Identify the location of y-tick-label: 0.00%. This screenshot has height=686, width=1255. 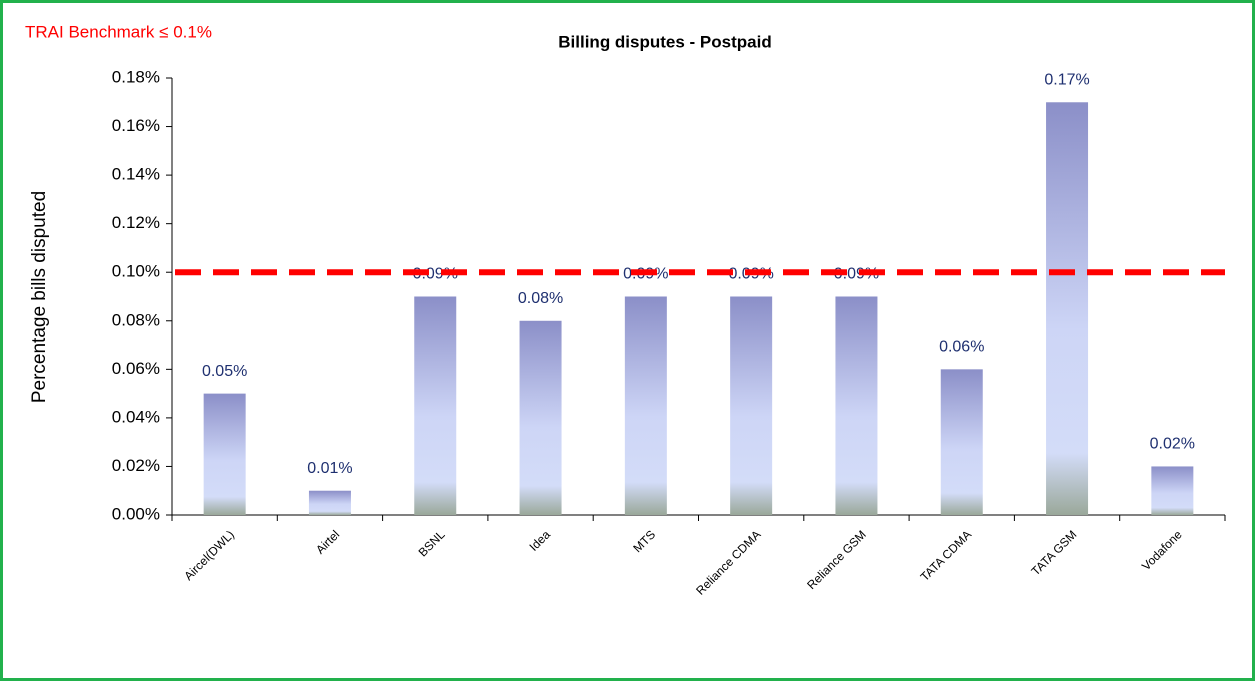
(136, 513).